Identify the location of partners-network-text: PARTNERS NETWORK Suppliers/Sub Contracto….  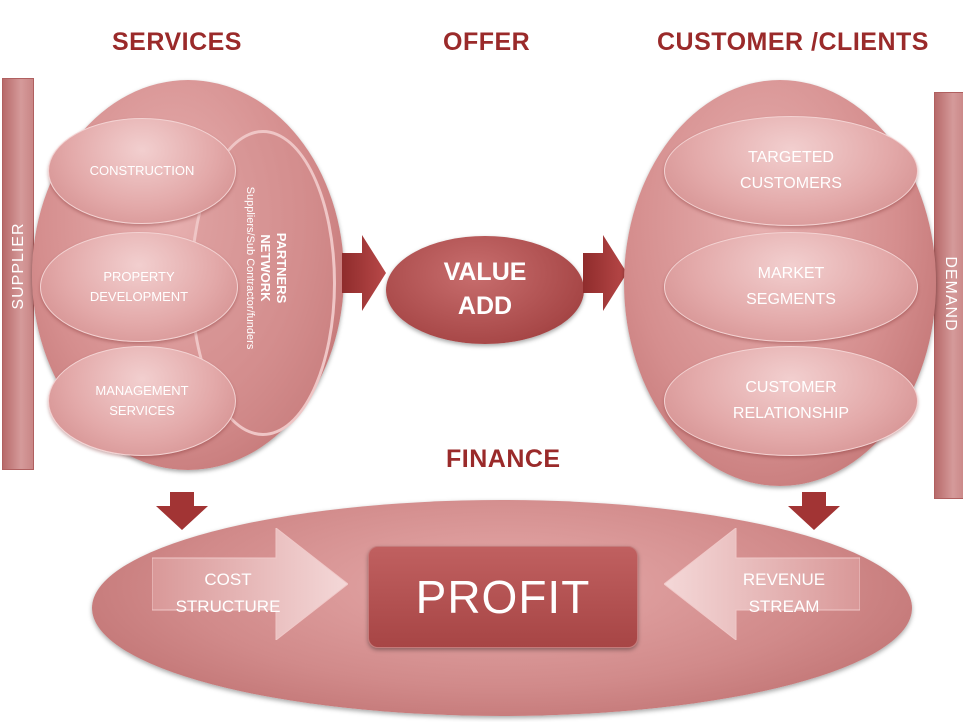
(261, 268).